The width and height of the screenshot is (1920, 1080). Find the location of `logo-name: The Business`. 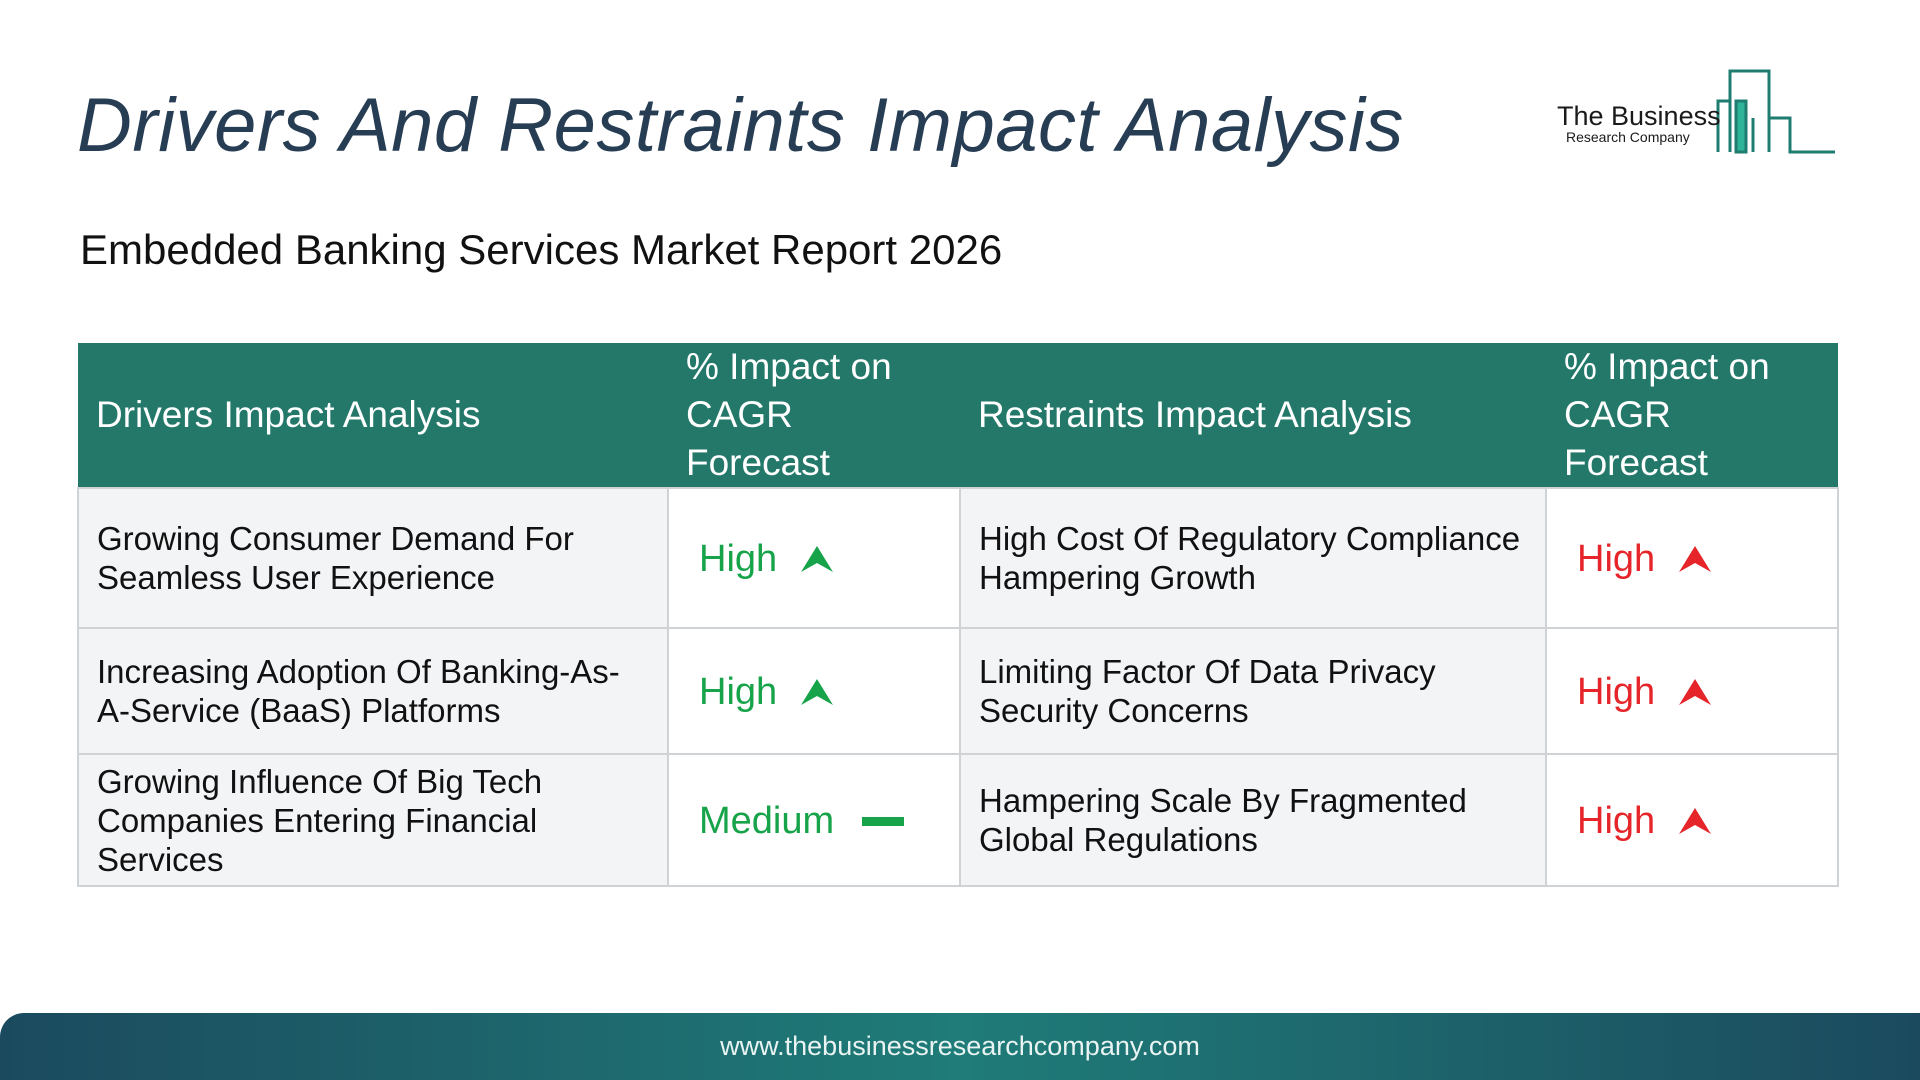

logo-name: The Business is located at coordinates (1639, 116).